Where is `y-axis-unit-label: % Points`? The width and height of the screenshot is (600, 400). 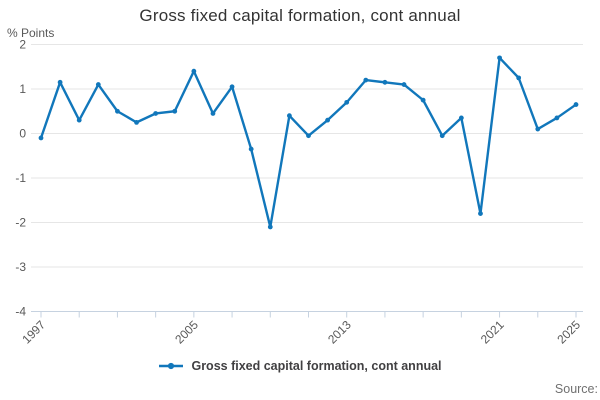
y-axis-unit-label: % Points is located at coordinates (31, 33).